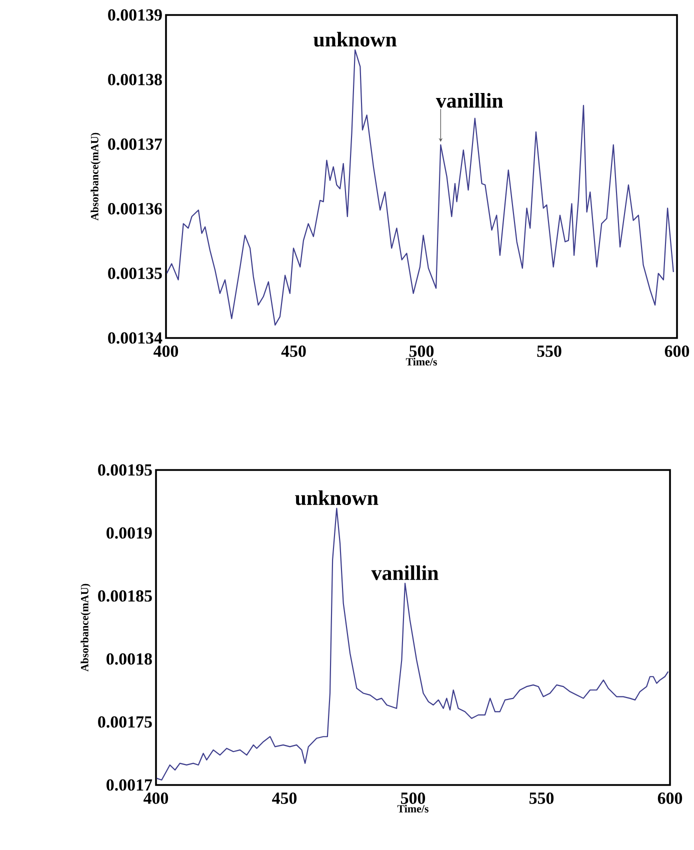 This screenshot has width=694, height=850. I want to click on y-tick-label: 0.00136, so click(135, 209).